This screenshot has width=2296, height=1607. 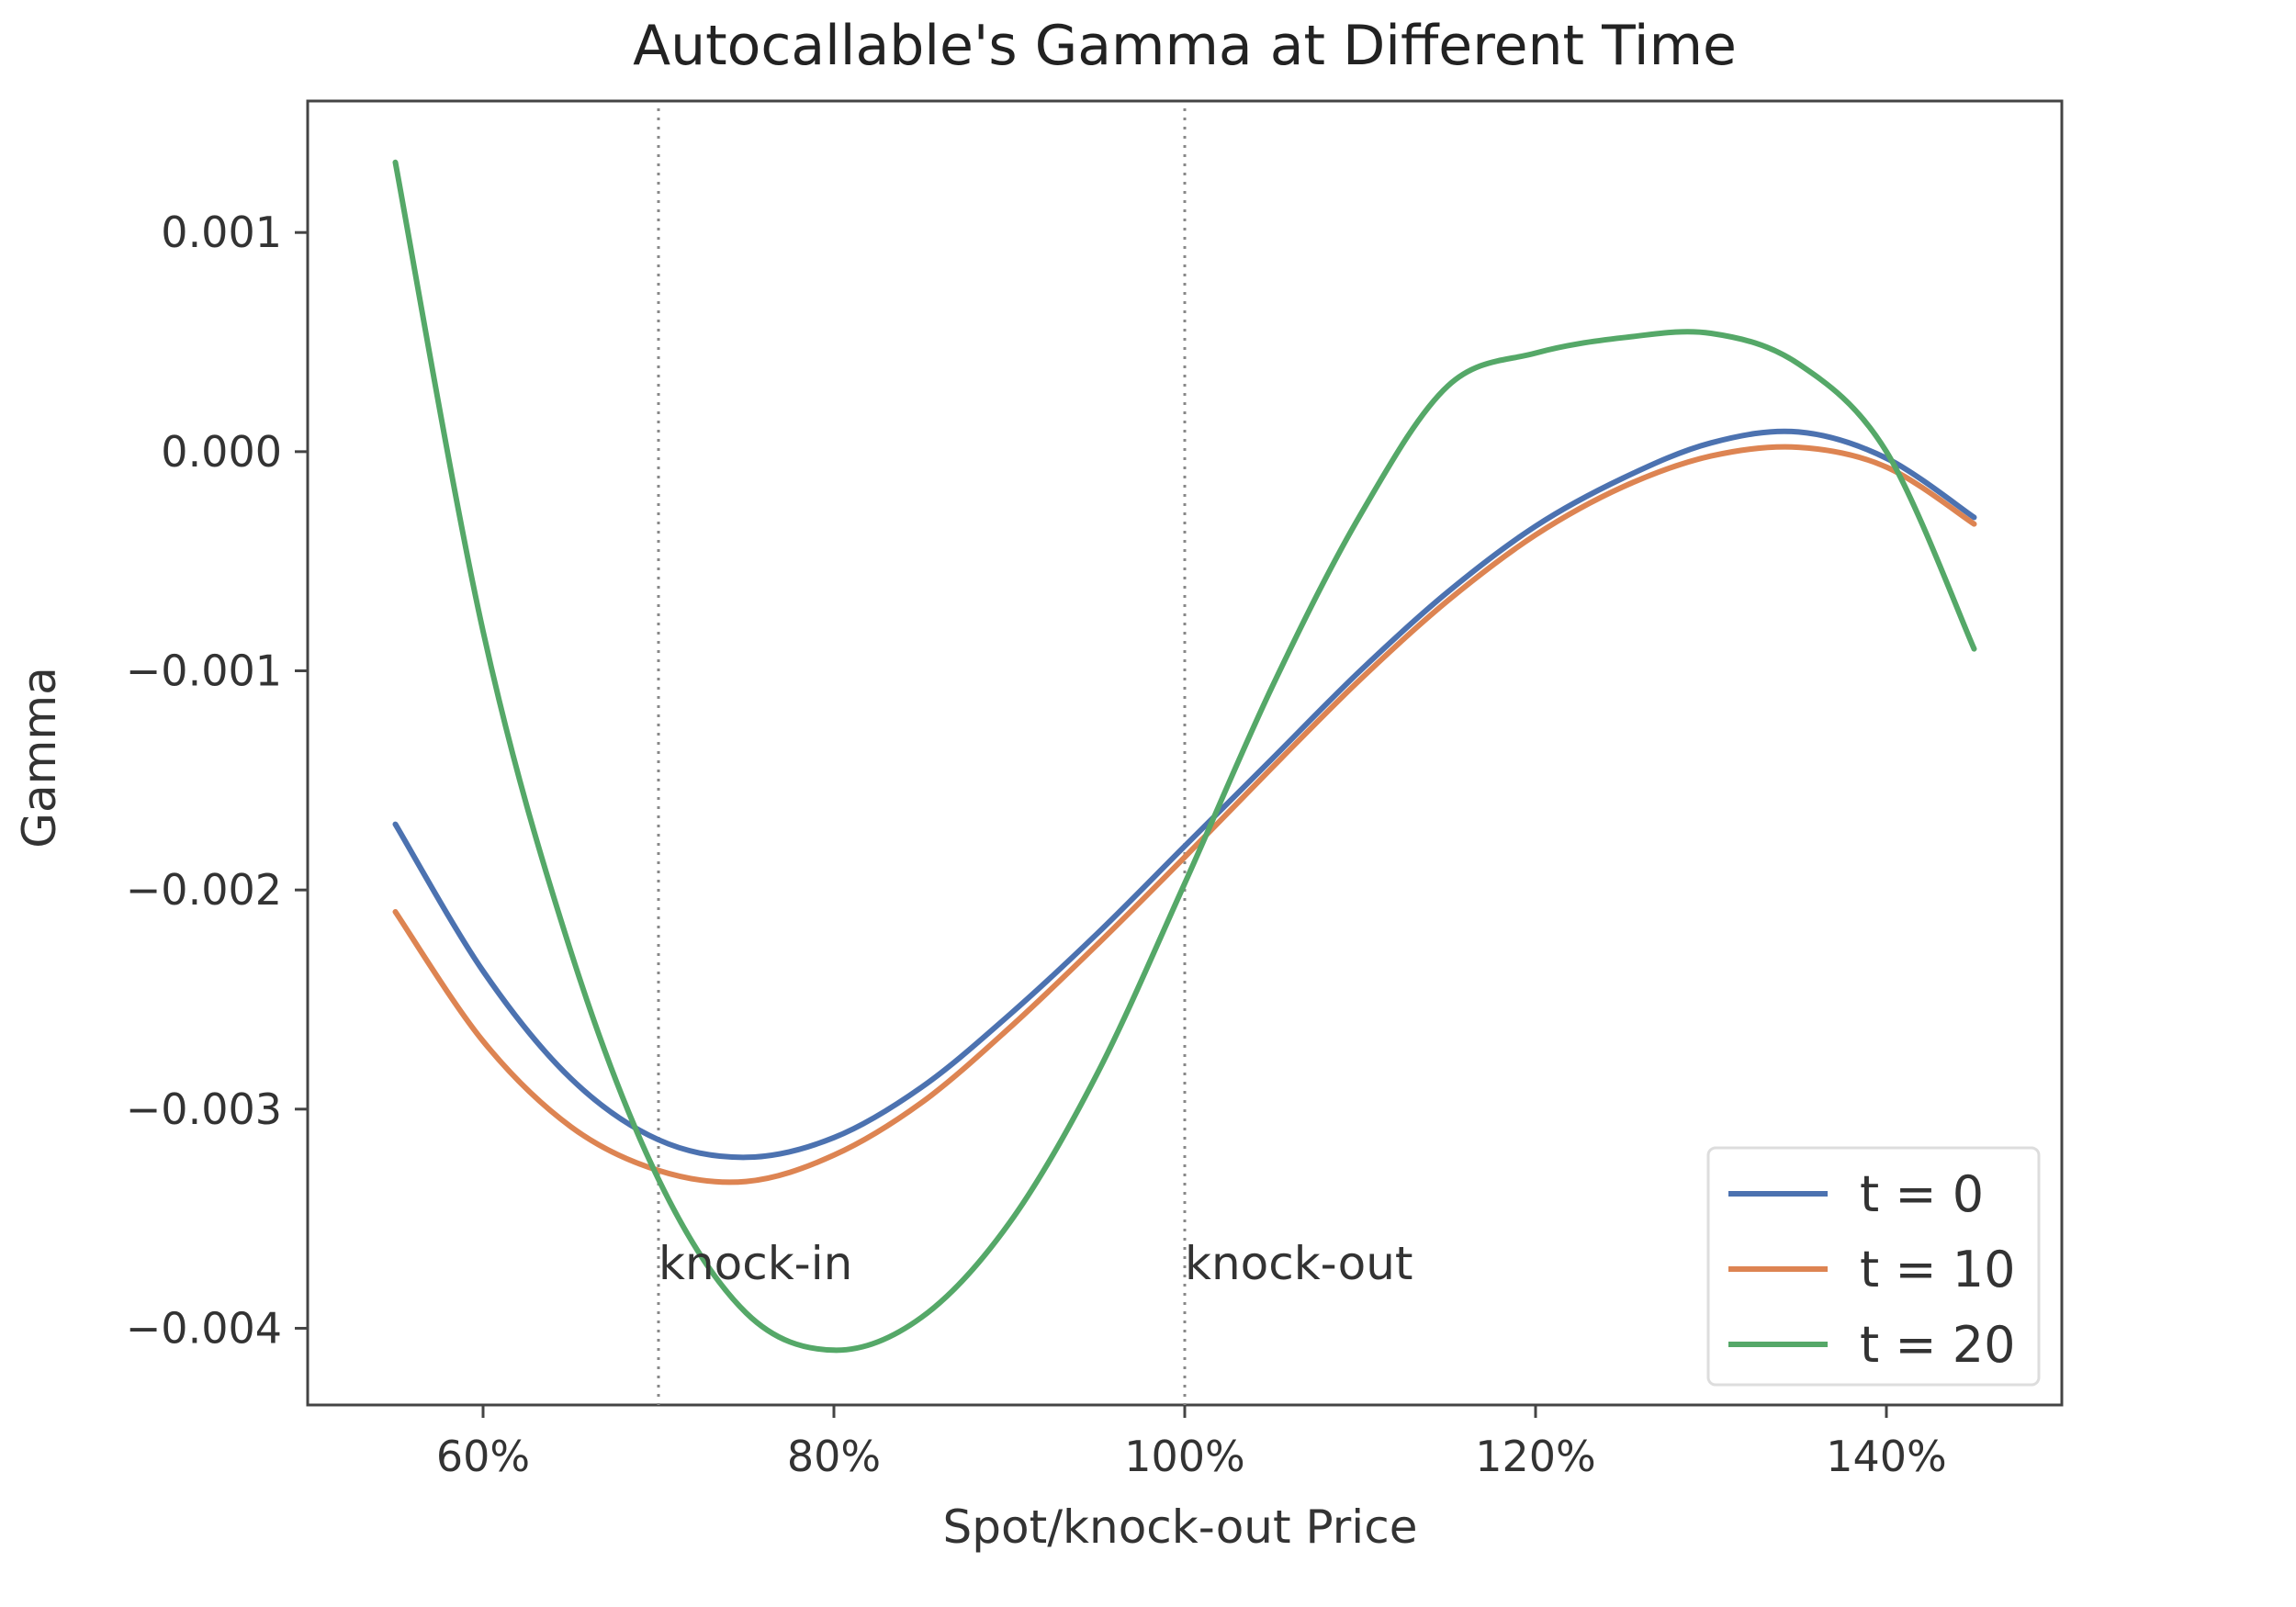 I want to click on legend: t = 0 t = 10 t = 20, so click(x=1874, y=1266).